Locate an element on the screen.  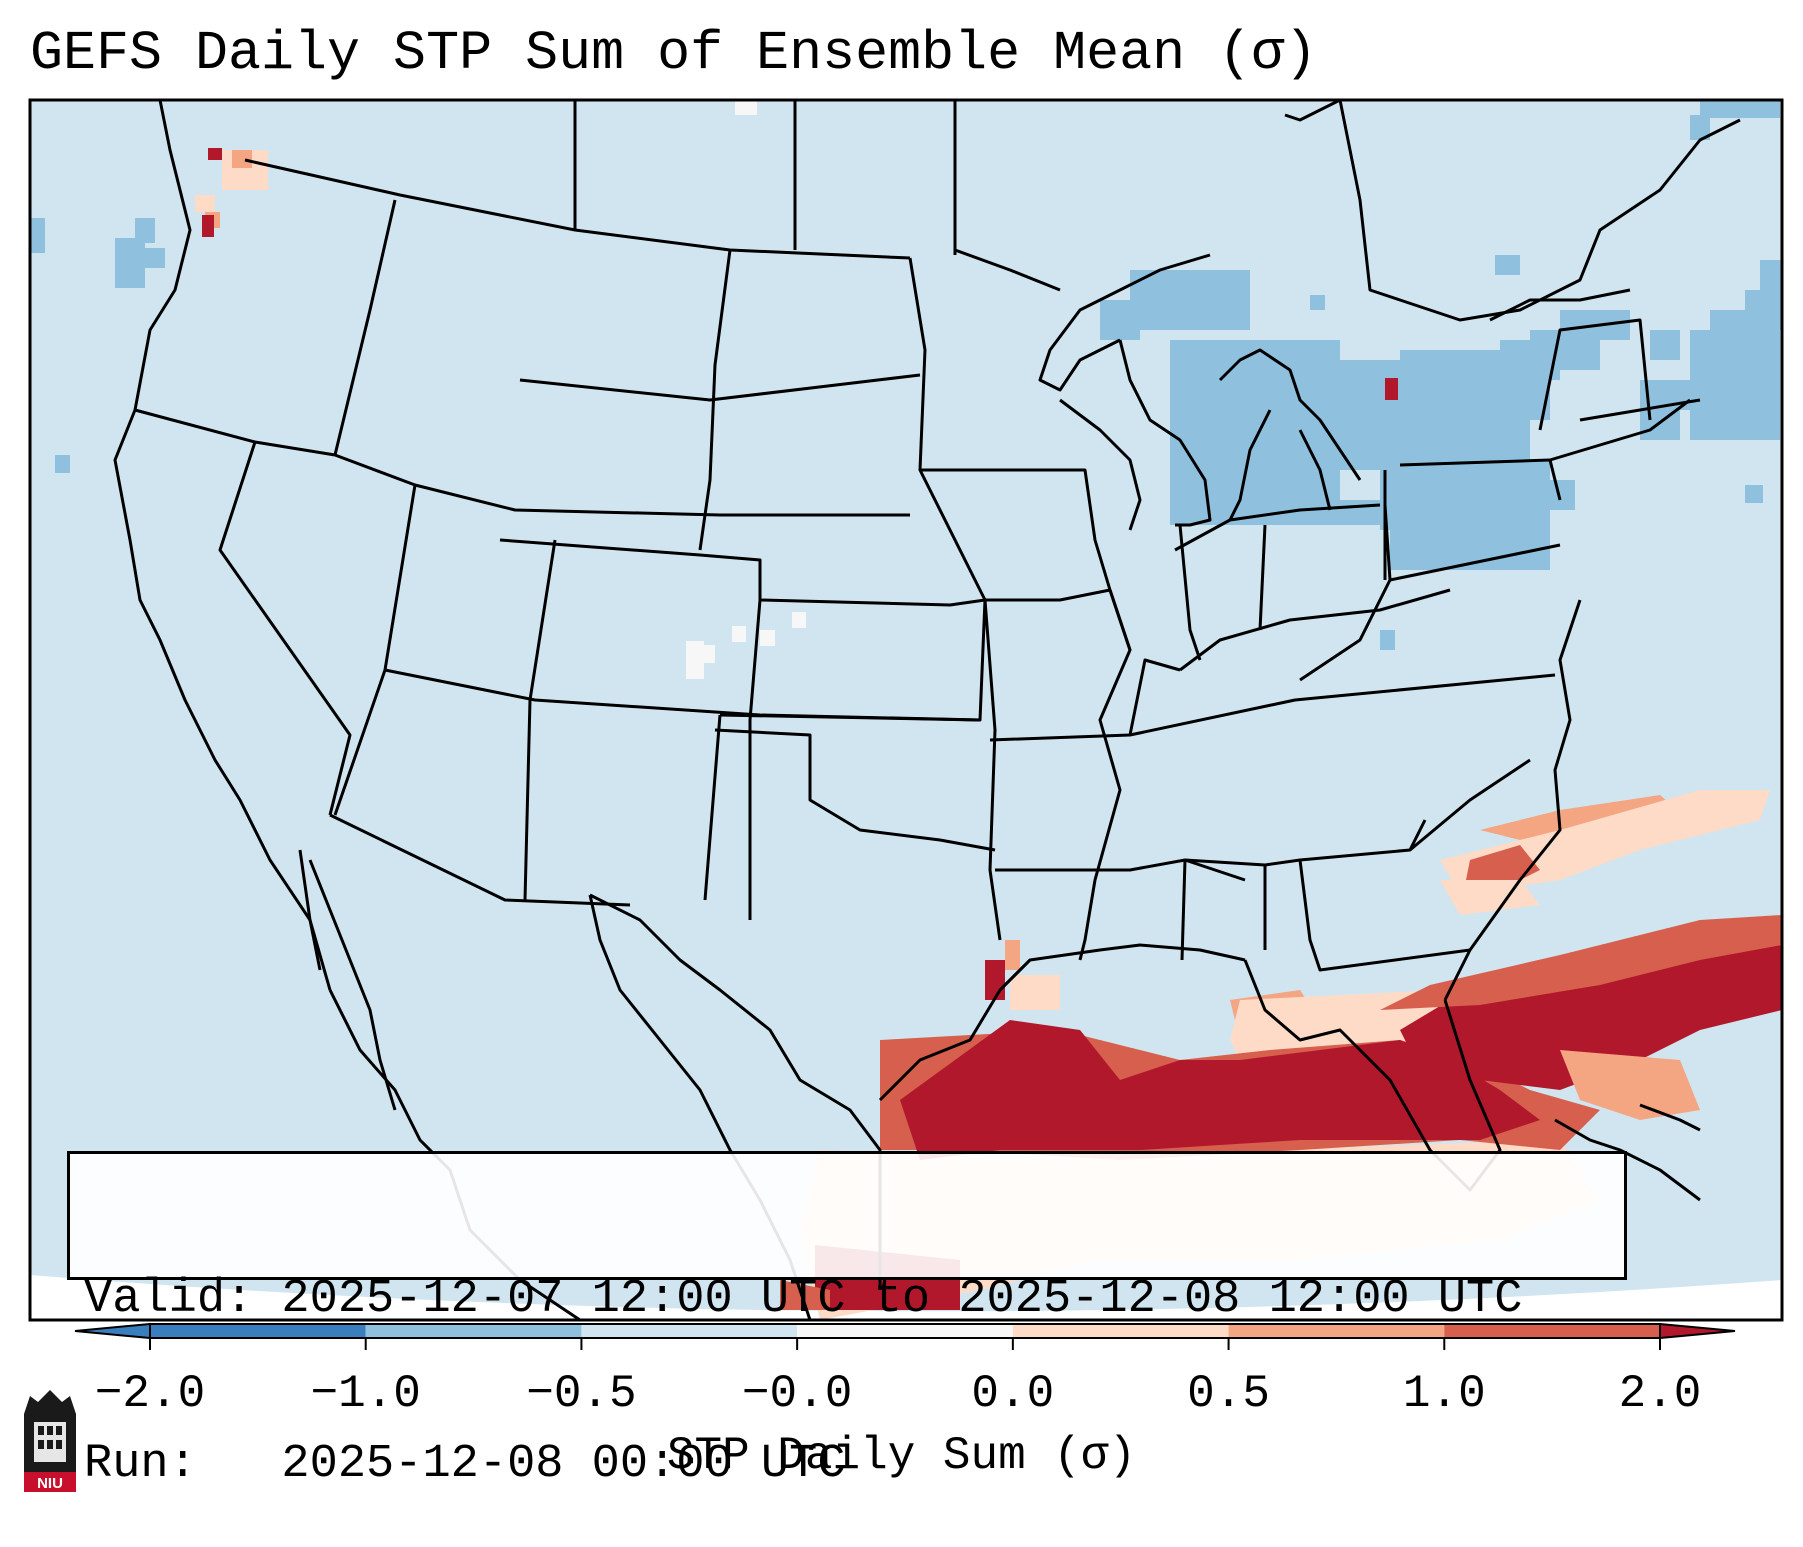
colorbar-title: STP Daily Sum (σ) is located at coordinates (901, 1456).